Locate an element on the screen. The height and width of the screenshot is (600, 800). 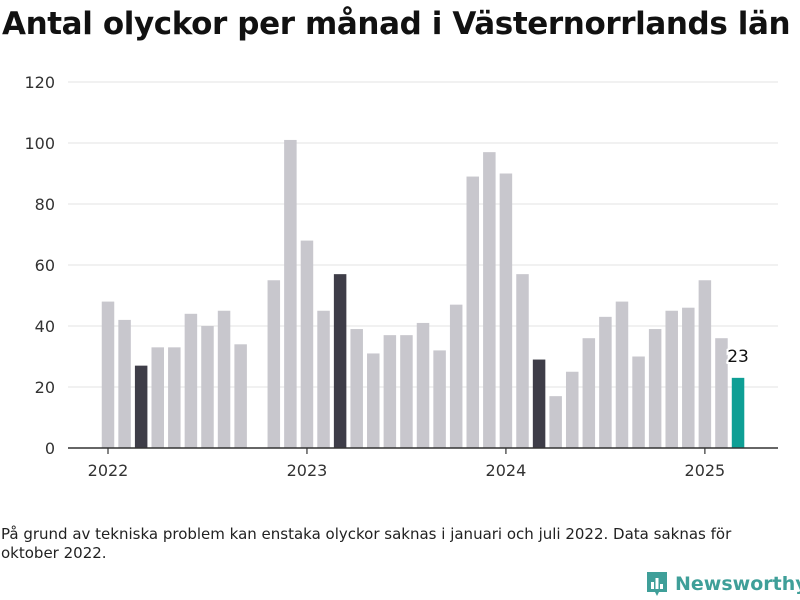
brand-logo: Newsworthy is located at coordinates (722, 584).